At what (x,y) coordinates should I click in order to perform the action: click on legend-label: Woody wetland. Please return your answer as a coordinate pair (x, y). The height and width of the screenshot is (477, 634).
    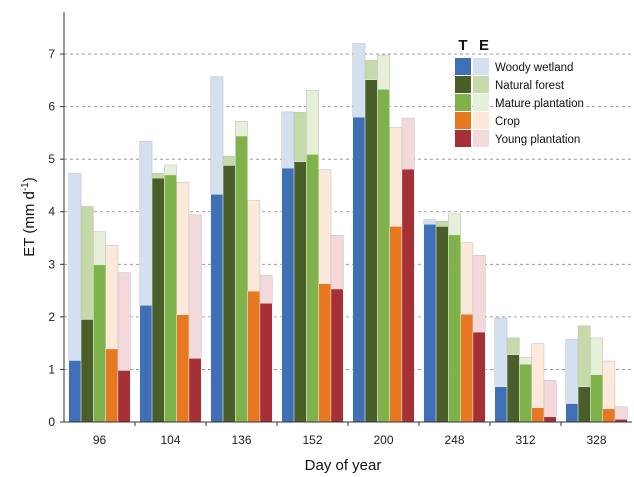
    Looking at the image, I should click on (534, 68).